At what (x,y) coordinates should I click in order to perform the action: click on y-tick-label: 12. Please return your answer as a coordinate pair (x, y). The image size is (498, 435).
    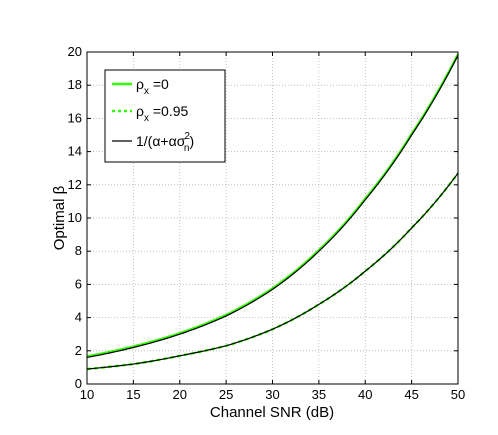
    Looking at the image, I should click on (75, 184).